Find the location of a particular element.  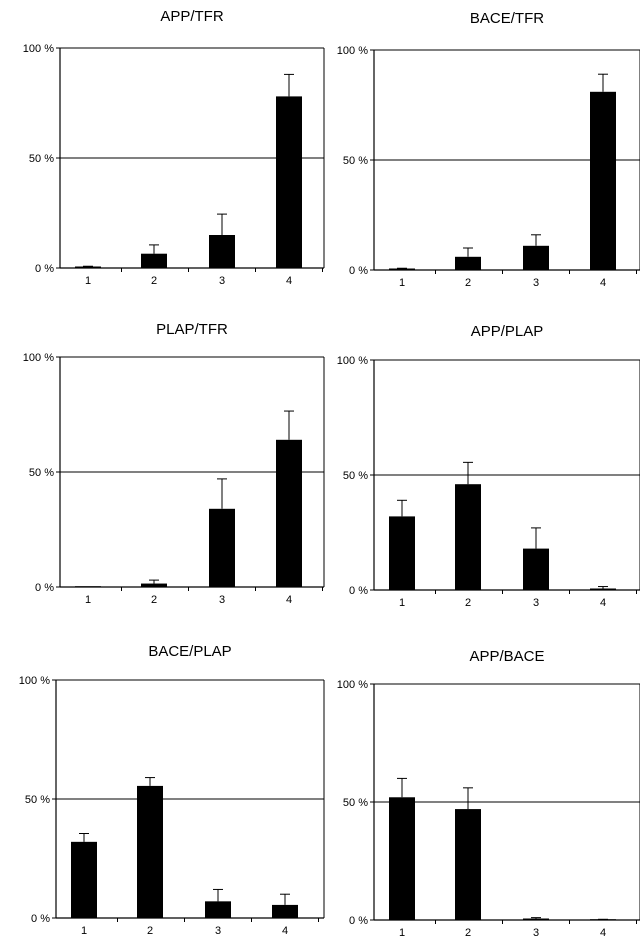

chart-panel-1: APP/TFR 0 % 50 % 100 % 1 2 3 4 is located at coordinates (174, 147).